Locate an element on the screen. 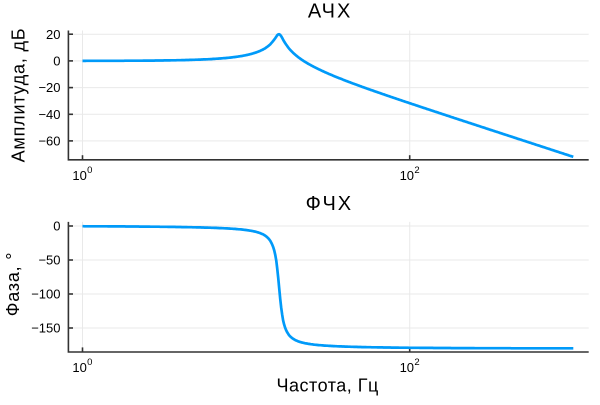  svg-text: Амплитуда, дБ is located at coordinates (19, 95).